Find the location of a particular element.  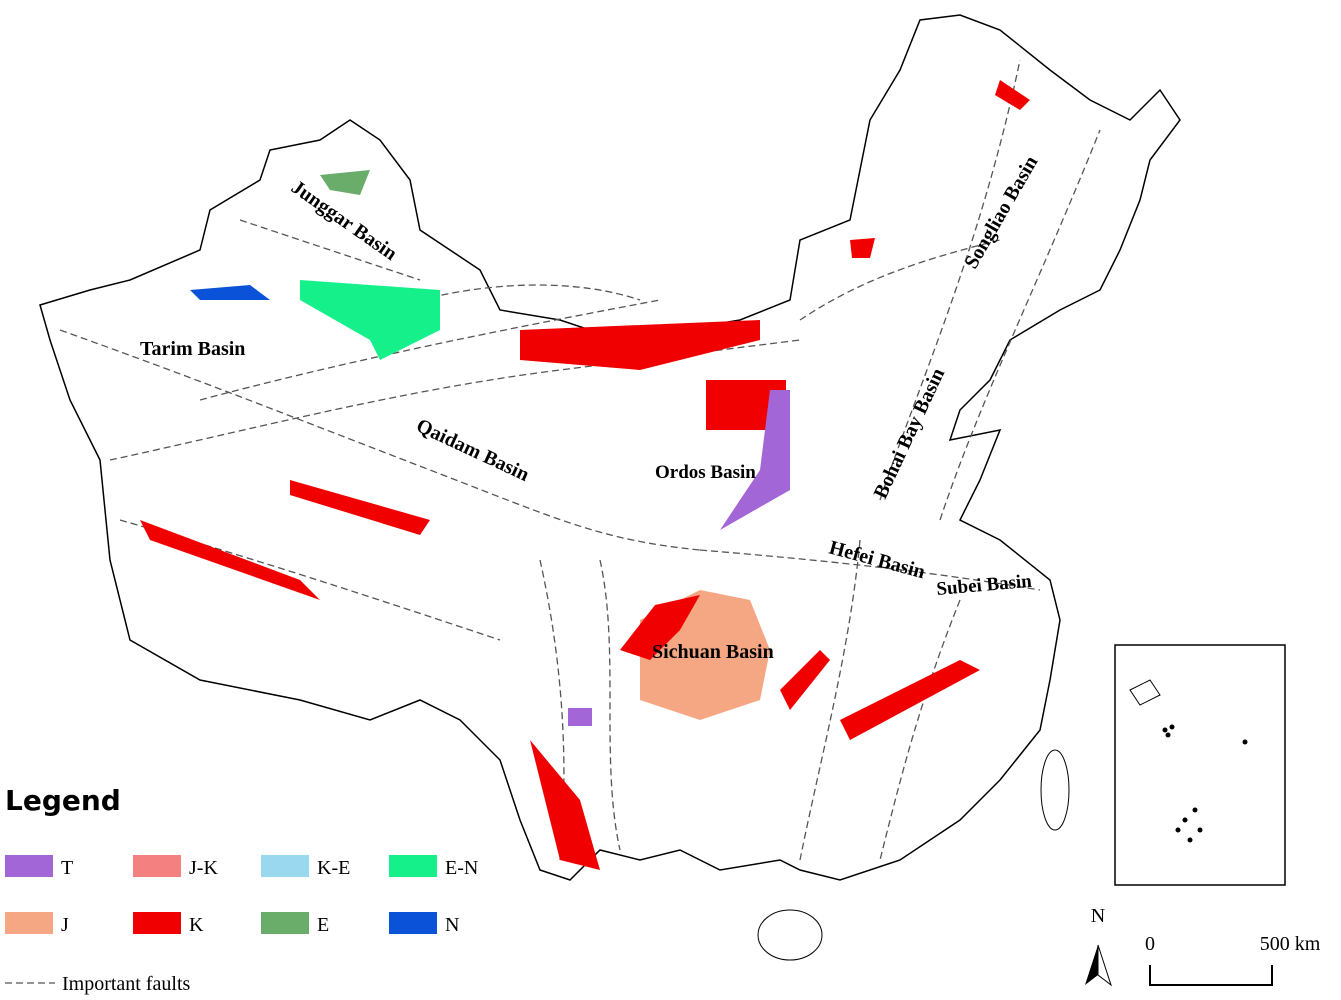

legend-label: T is located at coordinates (67, 868).